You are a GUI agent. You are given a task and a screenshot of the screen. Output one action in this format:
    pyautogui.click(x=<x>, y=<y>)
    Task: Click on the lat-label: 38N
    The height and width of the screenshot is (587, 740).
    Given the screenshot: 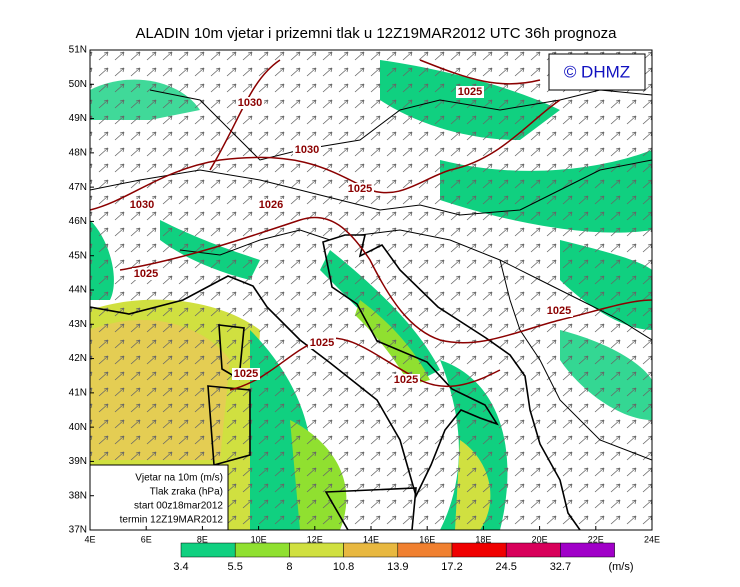 What is the action you would take?
    pyautogui.click(x=78, y=495)
    